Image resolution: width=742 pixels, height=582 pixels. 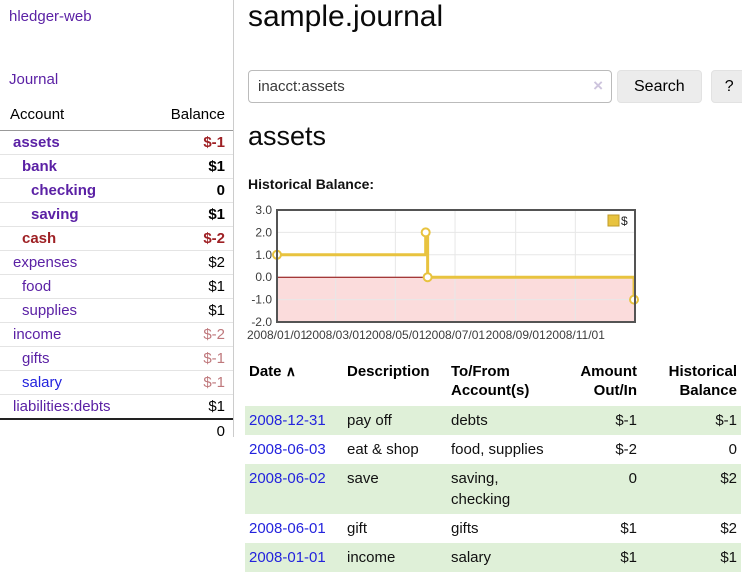 What do you see at coordinates (702, 381) in the screenshot?
I see `register-header-balance: Historical Balance` at bounding box center [702, 381].